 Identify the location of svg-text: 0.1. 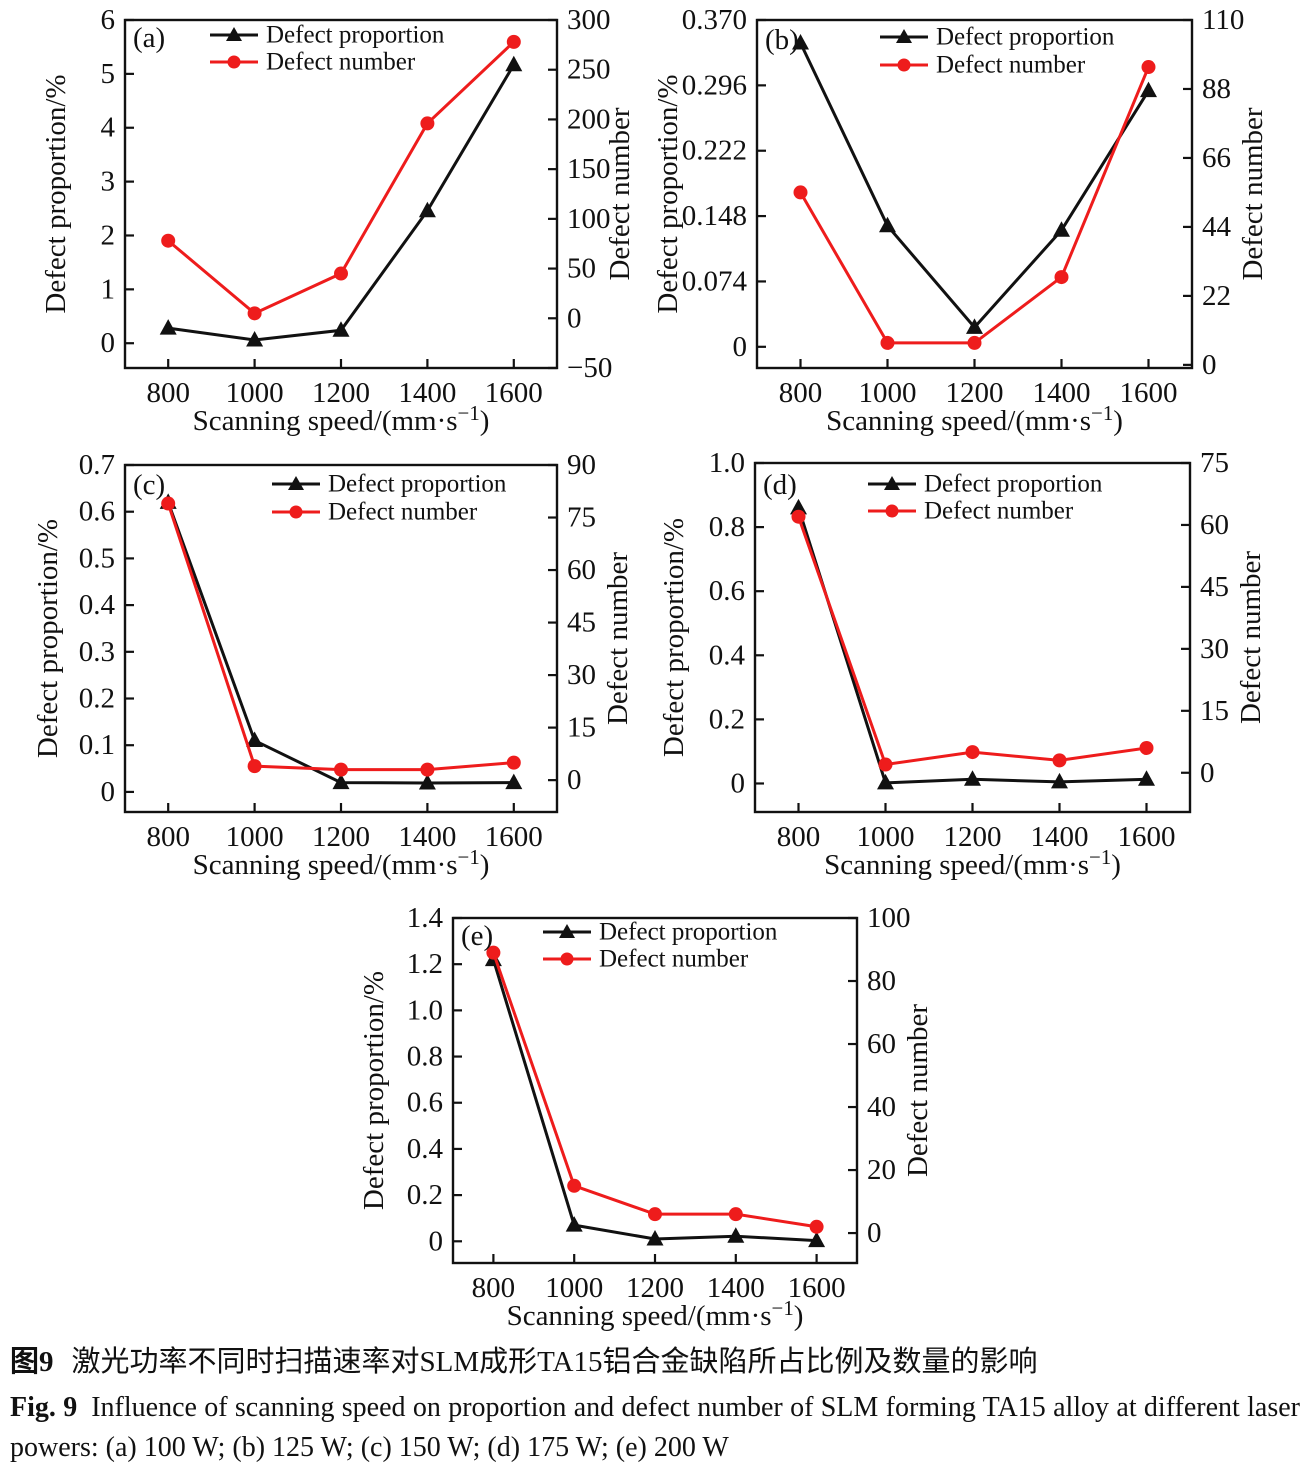
(97, 745).